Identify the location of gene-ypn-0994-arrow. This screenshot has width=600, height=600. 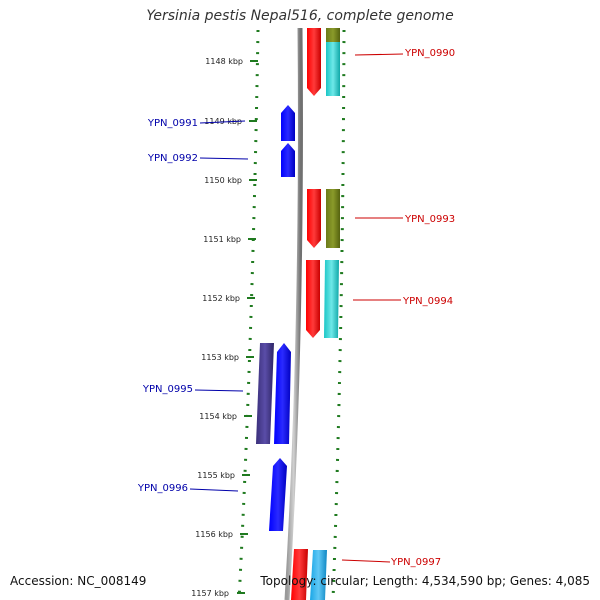
(313, 299).